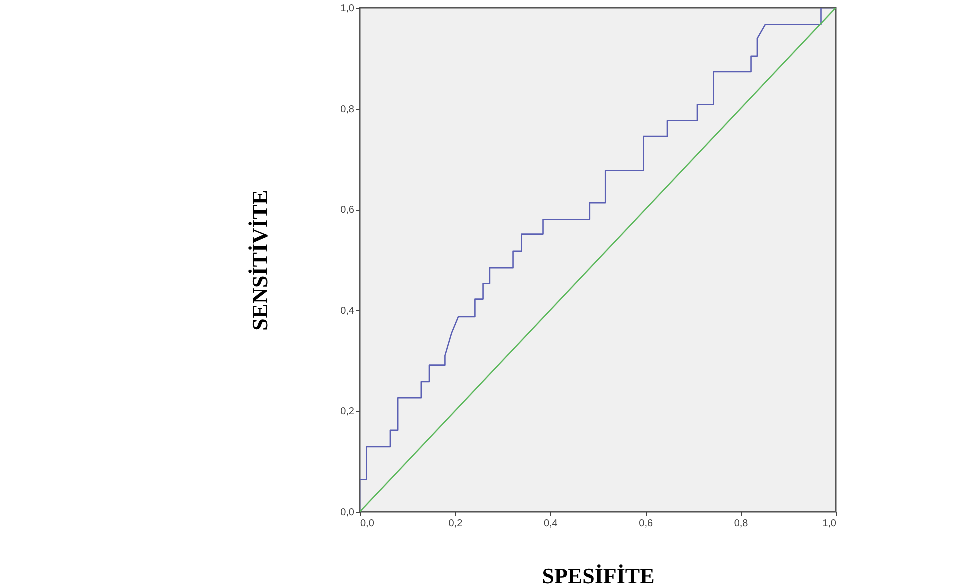  What do you see at coordinates (741, 524) in the screenshot?
I see `x-tick-label: 0,8` at bounding box center [741, 524].